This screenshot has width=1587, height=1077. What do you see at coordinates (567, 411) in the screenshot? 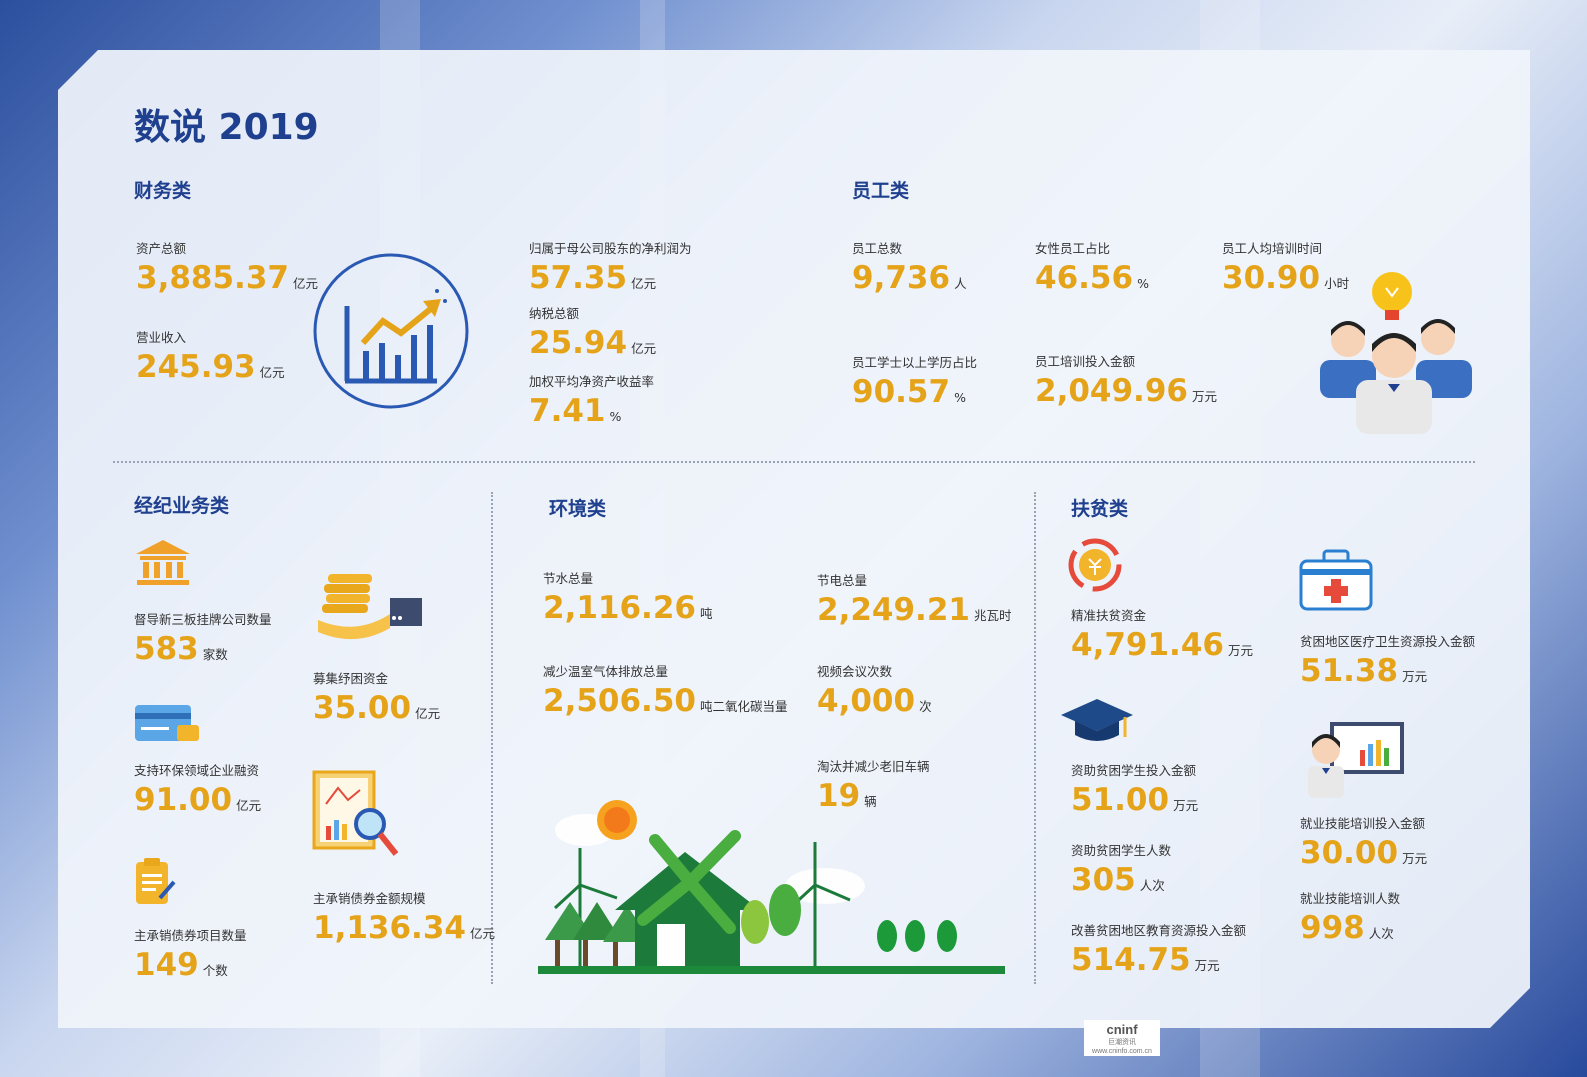
I see `stat-value: 7.41` at bounding box center [567, 411].